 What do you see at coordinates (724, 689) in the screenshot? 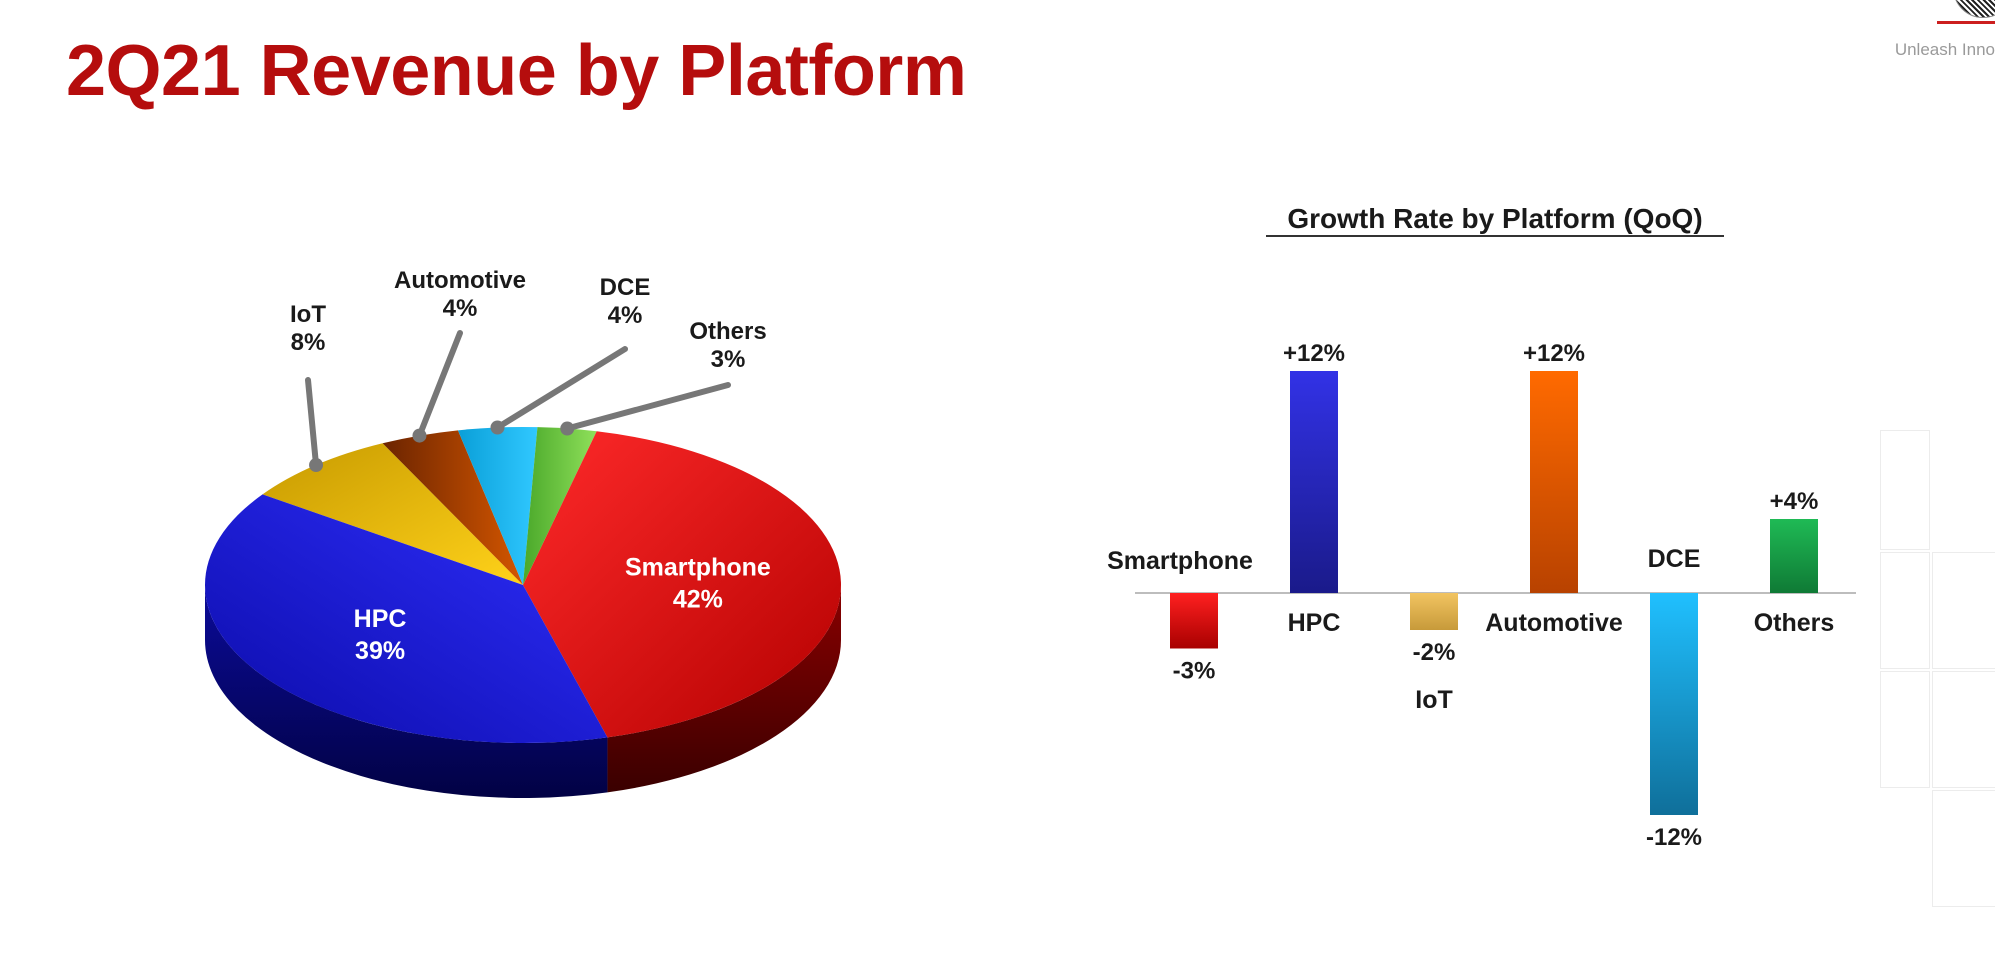
I see `pie-side-smartphone` at bounding box center [724, 689].